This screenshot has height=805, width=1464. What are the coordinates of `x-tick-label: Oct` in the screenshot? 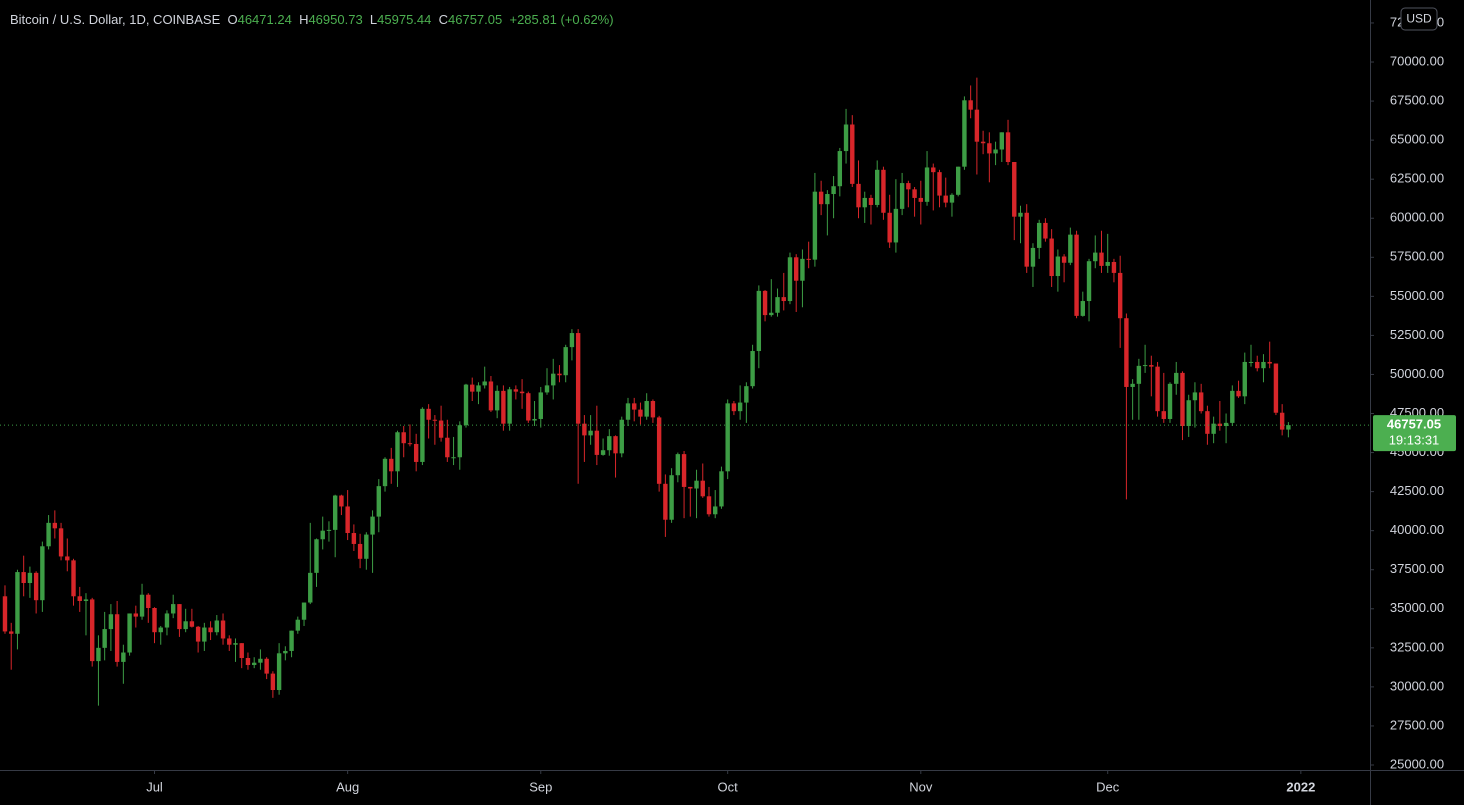 It's located at (728, 786).